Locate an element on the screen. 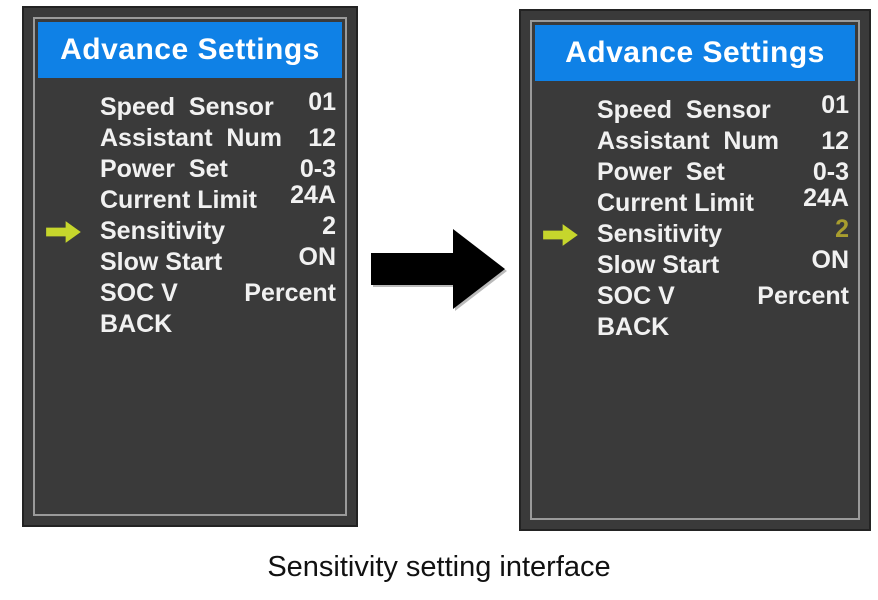 The width and height of the screenshot is (878, 600). transition-arrow-icon is located at coordinates (438, 269).